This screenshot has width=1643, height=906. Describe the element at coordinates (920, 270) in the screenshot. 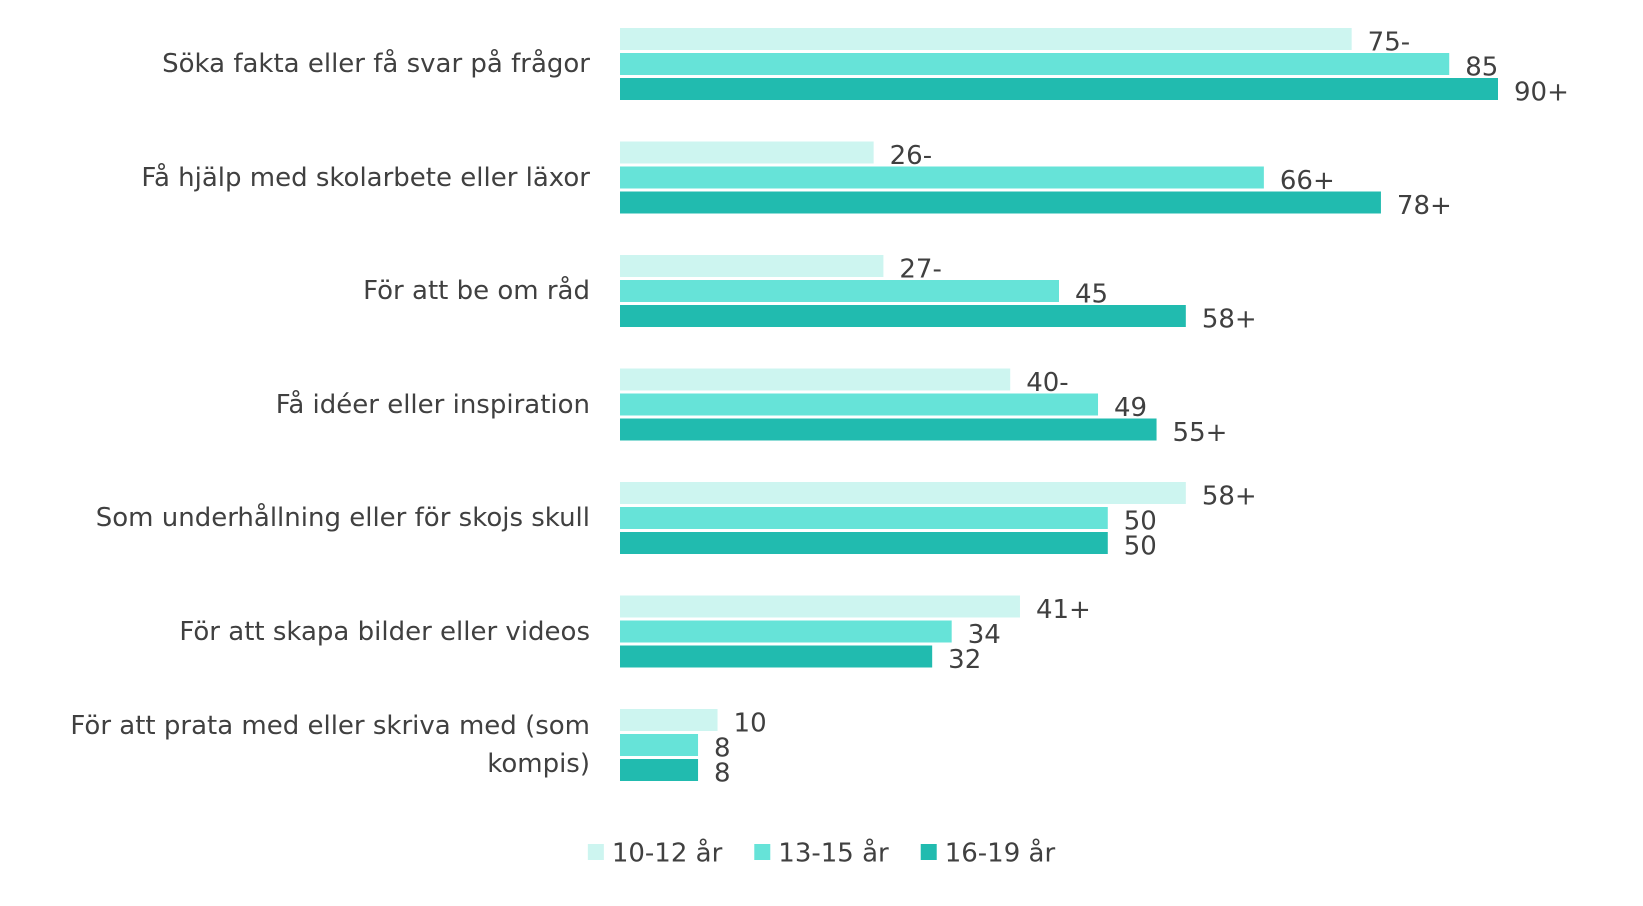

I see `value-label: 27-` at that location.